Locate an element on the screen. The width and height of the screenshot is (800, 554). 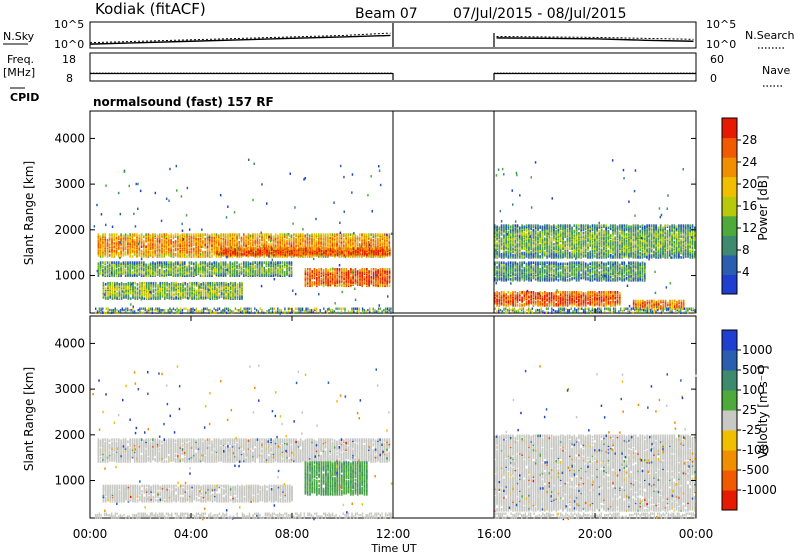
freq-panel-frame is located at coordinates (393, 67).